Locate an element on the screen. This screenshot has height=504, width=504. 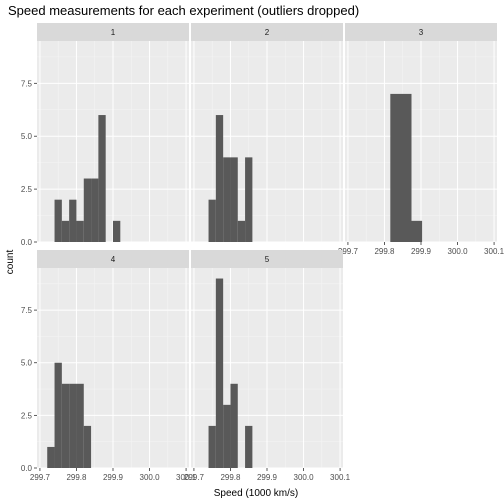
facet-panel-1: 1 0.0 2.5 5.0 7.5 is located at coordinates (105, 135).